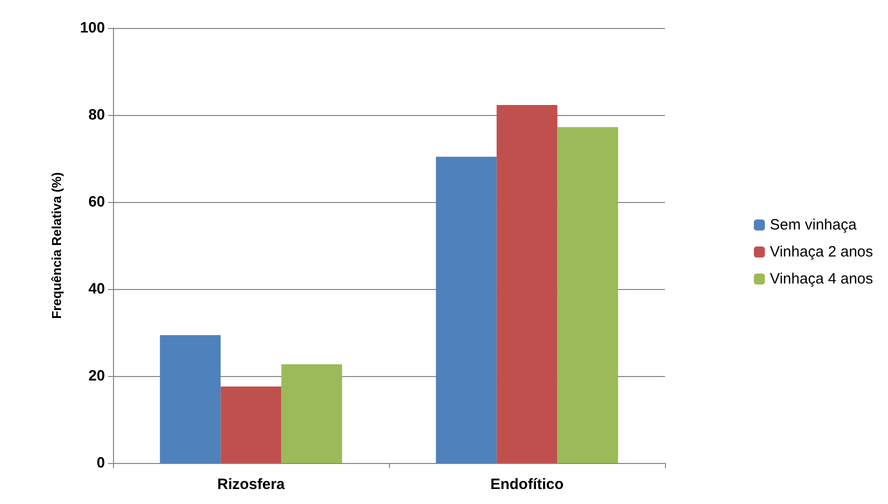 This screenshot has height=504, width=888. What do you see at coordinates (821, 279) in the screenshot?
I see `legend-label: Vinhaça 4 anos` at bounding box center [821, 279].